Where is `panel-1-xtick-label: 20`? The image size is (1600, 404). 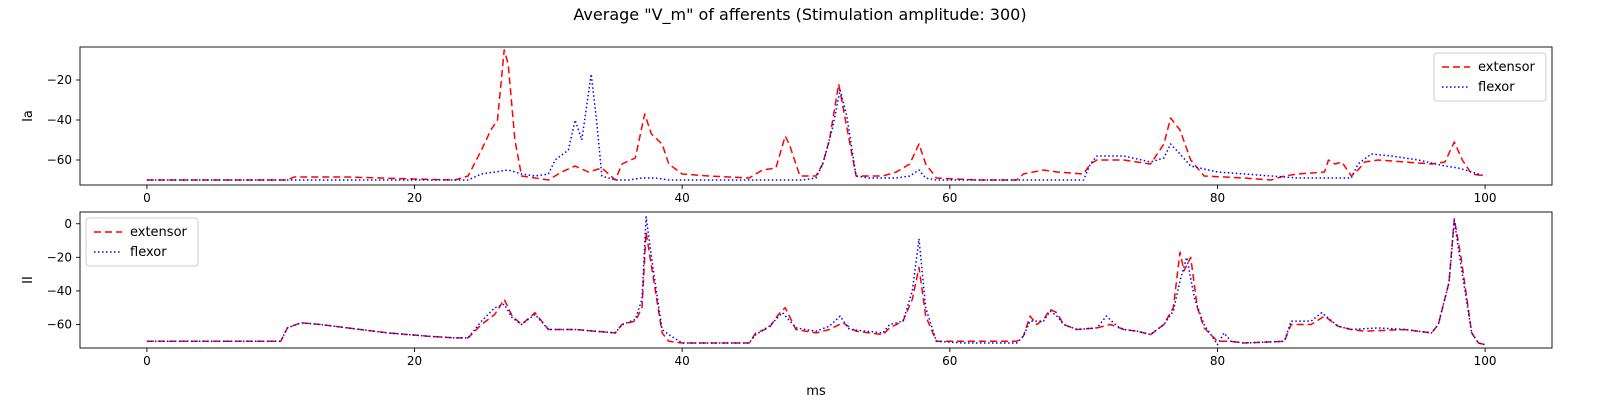 panel-1-xtick-label: 20 is located at coordinates (414, 198).